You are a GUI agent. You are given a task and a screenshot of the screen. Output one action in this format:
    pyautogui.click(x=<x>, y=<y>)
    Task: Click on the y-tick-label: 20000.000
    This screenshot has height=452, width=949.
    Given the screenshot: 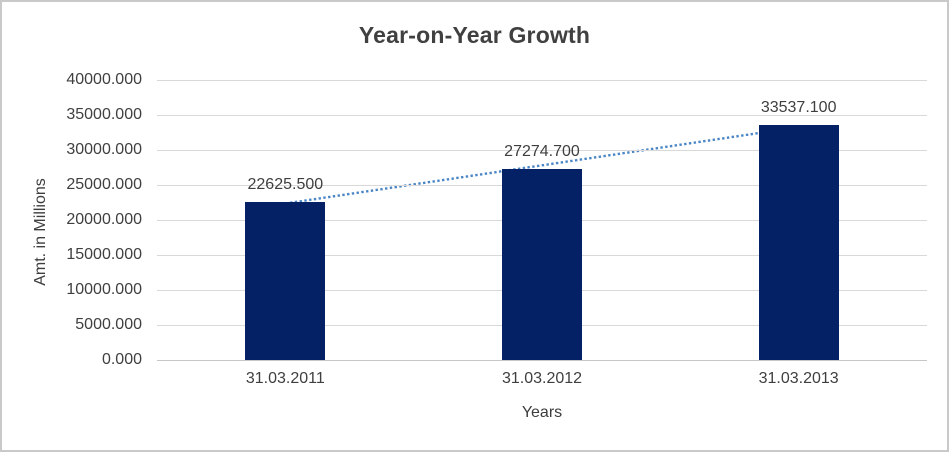 What is the action you would take?
    pyautogui.click(x=104, y=219)
    